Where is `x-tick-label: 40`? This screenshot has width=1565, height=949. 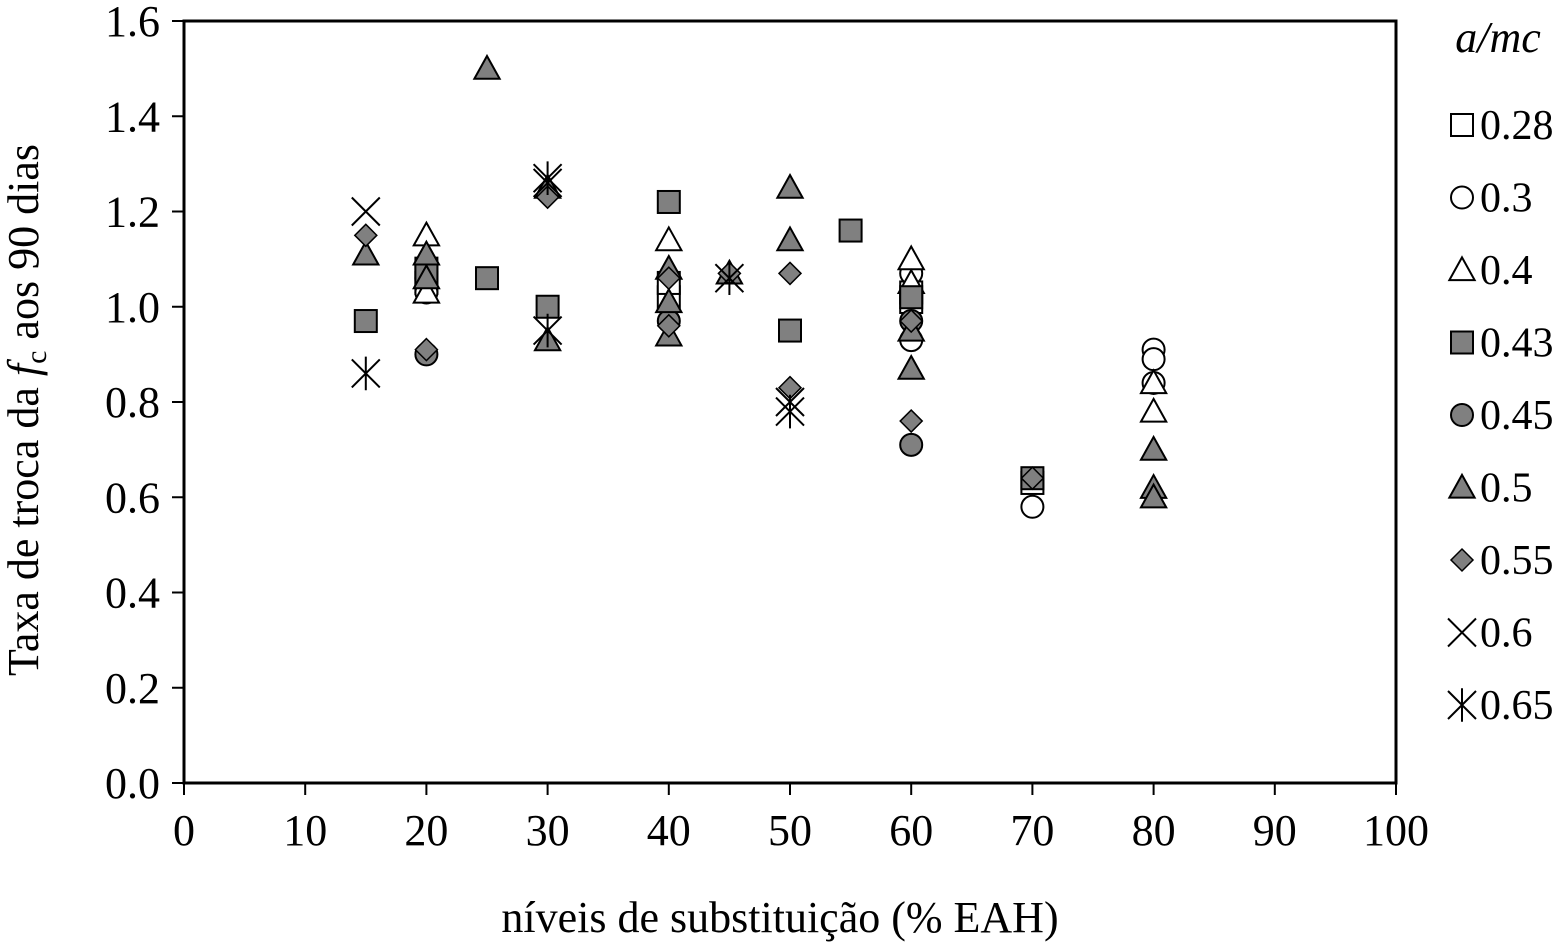 x-tick-label: 40 is located at coordinates (669, 830).